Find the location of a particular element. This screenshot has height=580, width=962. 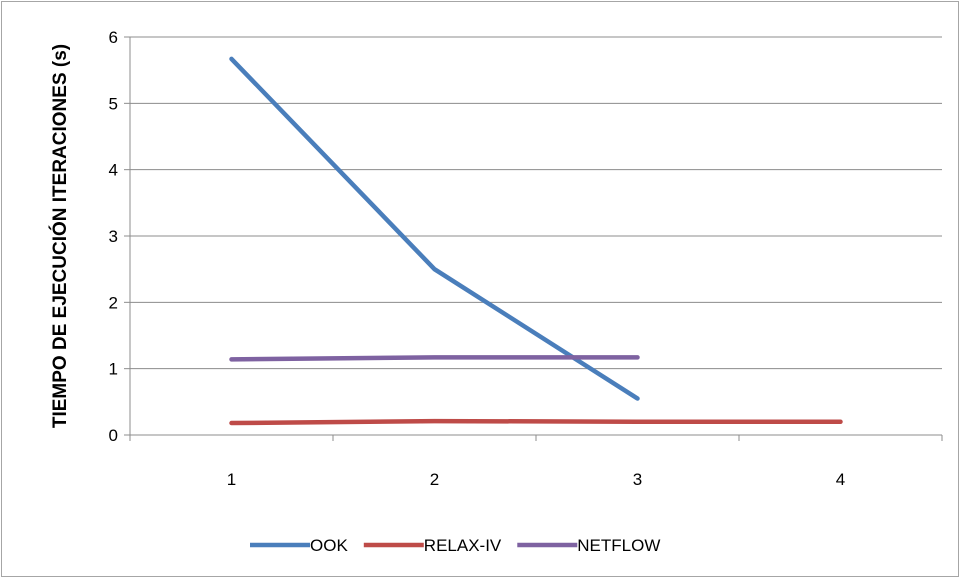

series-line-netflow is located at coordinates (434, 358).